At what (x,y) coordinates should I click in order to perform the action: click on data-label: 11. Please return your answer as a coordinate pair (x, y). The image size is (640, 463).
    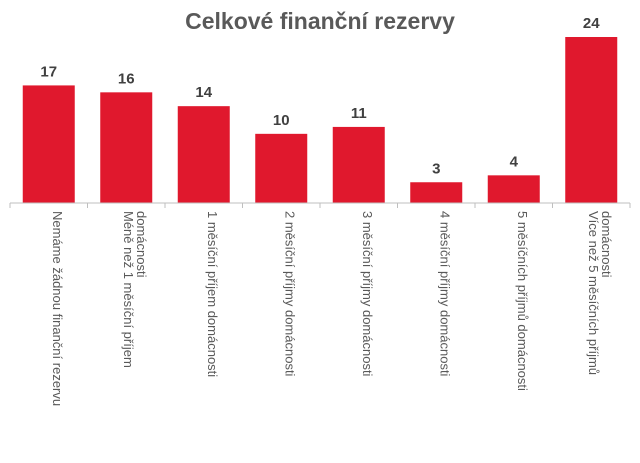
    Looking at the image, I should click on (359, 113).